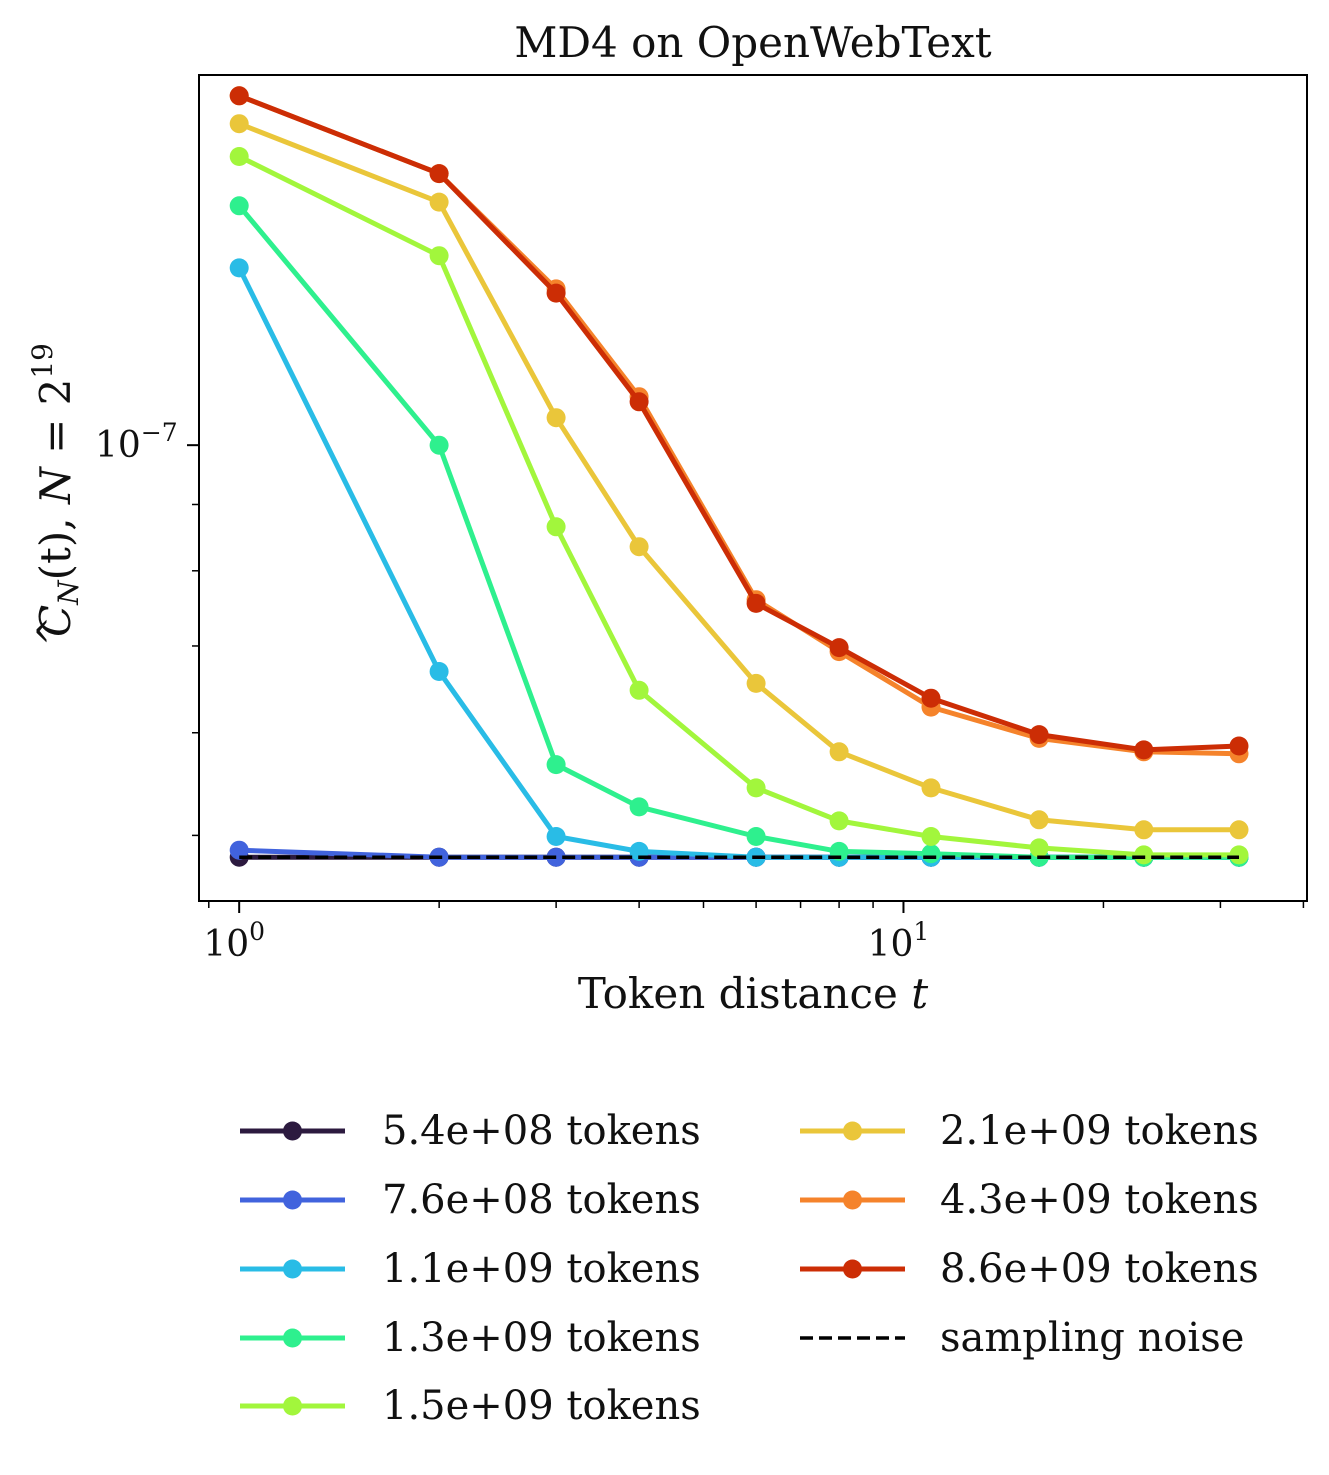 This screenshot has height=1475, width=1329. I want to click on legend-entry-sampling-noise: sampling noise, so click(1022, 1338).